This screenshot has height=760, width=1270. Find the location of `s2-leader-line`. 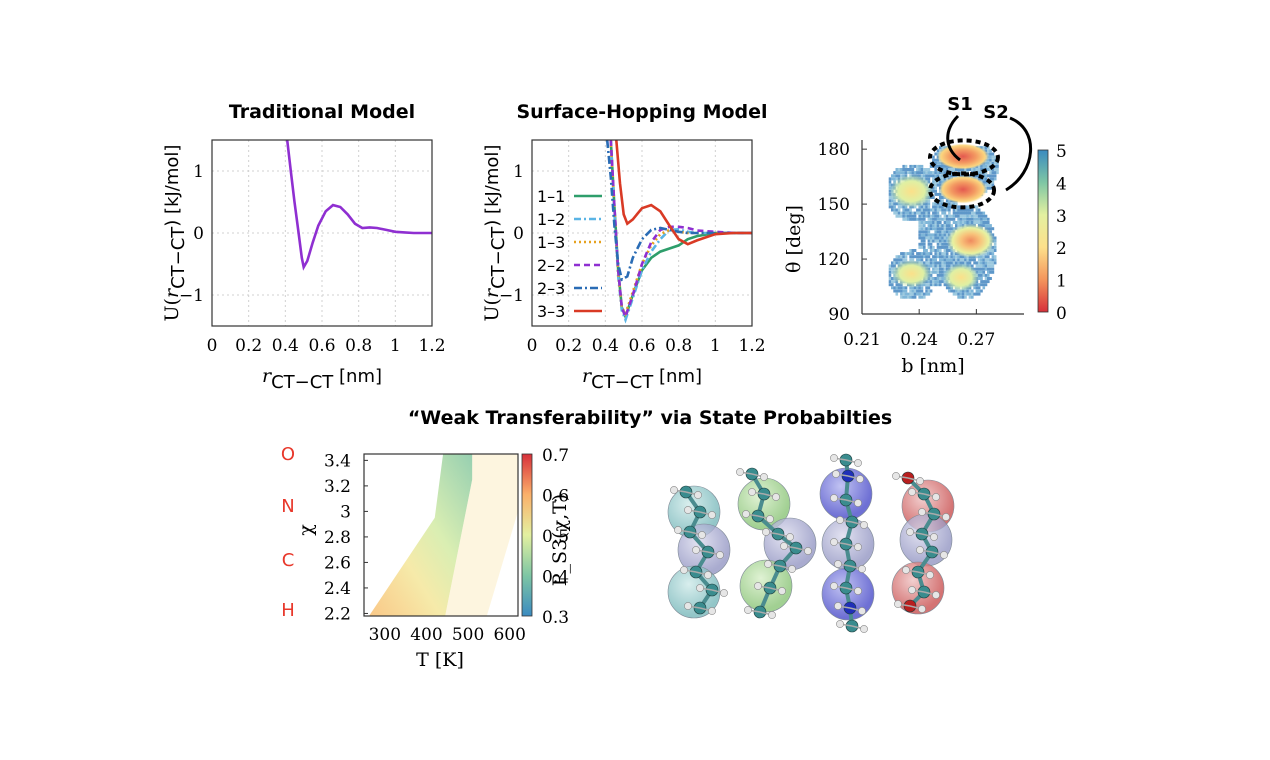

s2-leader-line is located at coordinates (1019, 154).